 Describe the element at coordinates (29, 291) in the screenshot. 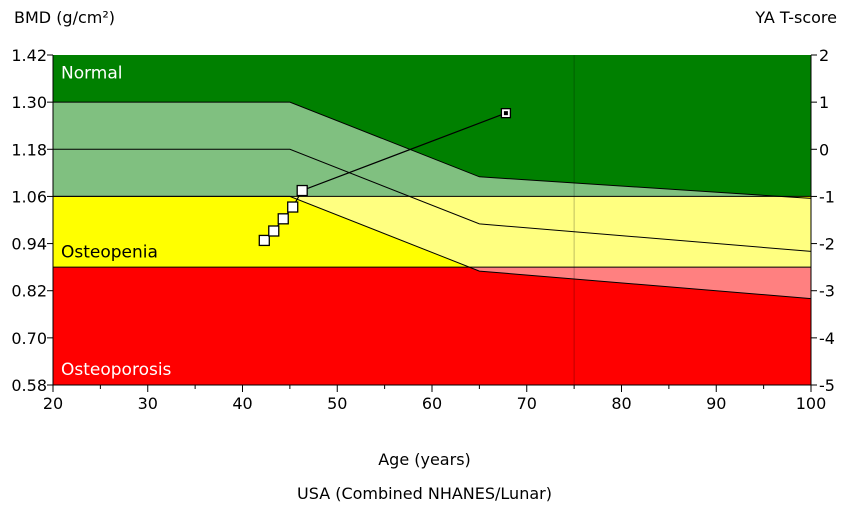

I see `y-tick-label-left: 0.82` at that location.